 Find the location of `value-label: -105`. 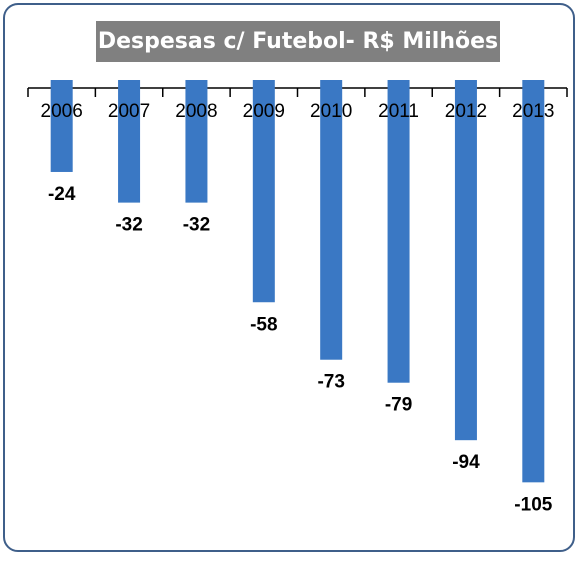

value-label: -105 is located at coordinates (533, 504).